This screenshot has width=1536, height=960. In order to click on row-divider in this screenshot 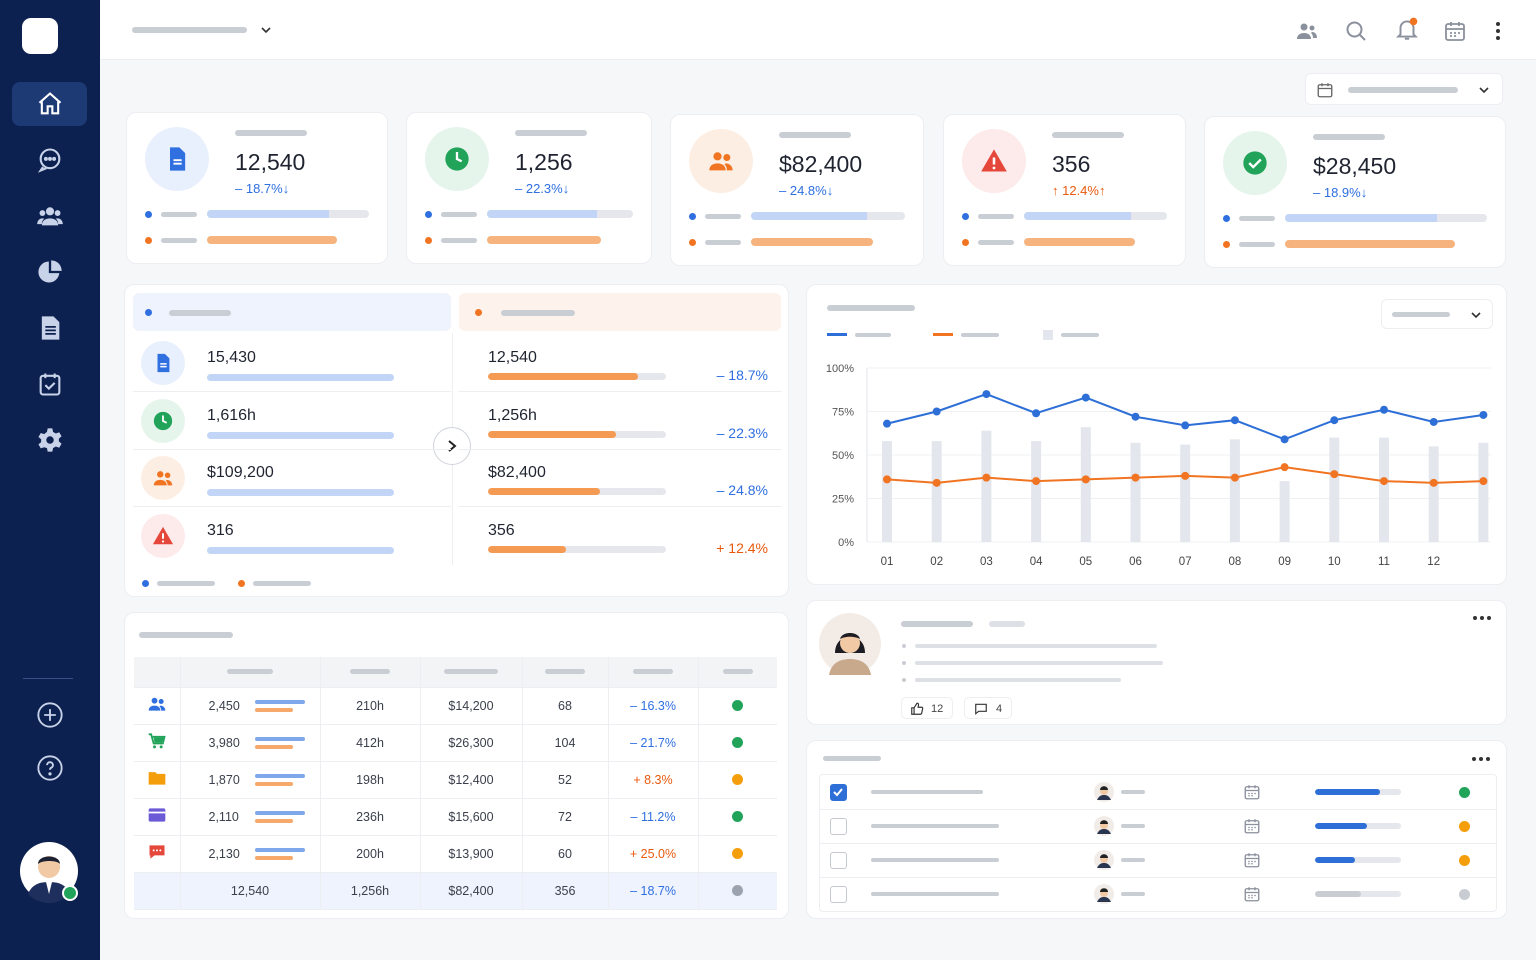, I will do `click(620, 391)`.